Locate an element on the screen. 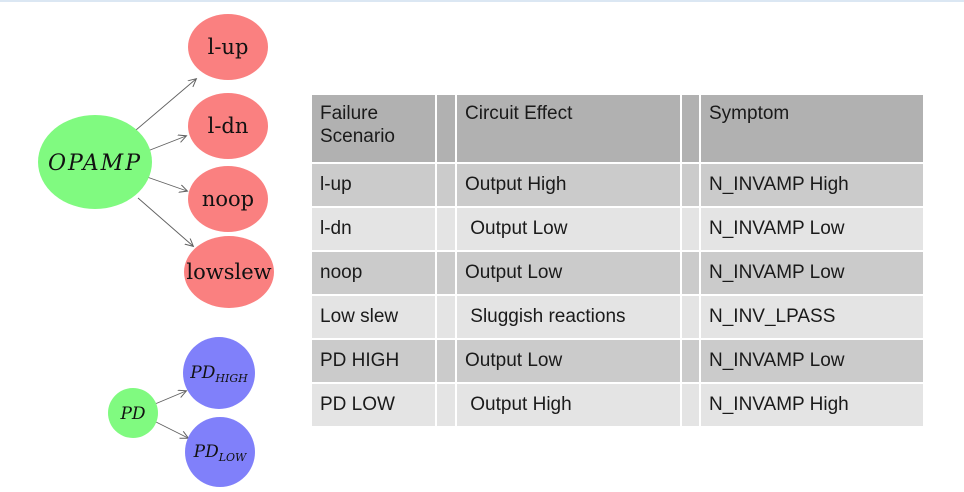  node-lowslew is located at coordinates (229, 272).